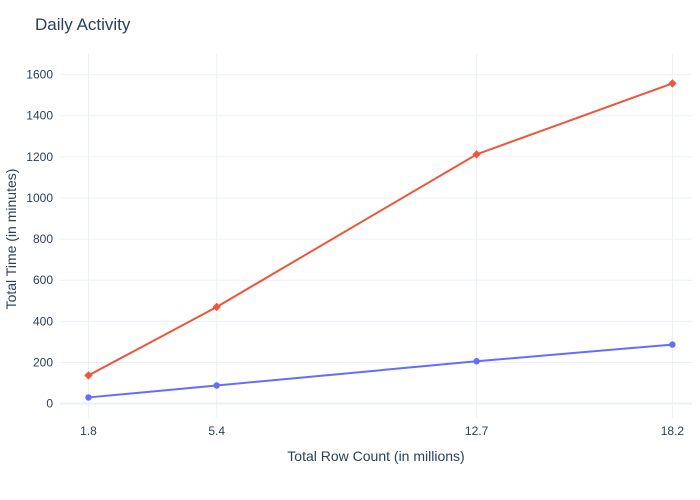  I want to click on x-tick-label: 18.2, so click(673, 431).